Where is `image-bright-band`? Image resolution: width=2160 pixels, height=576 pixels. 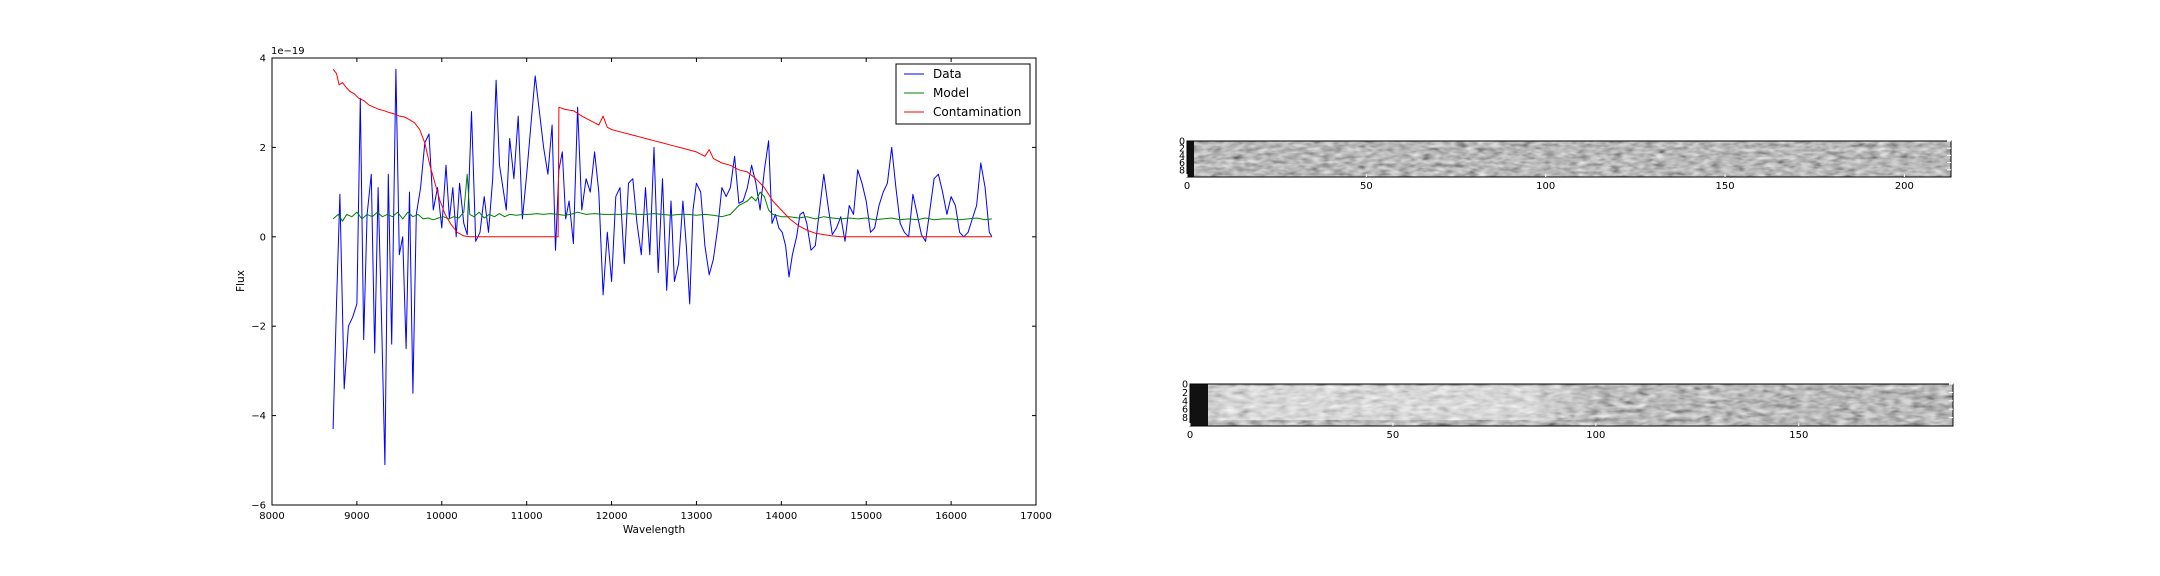 image-bright-band is located at coordinates (1571, 403).